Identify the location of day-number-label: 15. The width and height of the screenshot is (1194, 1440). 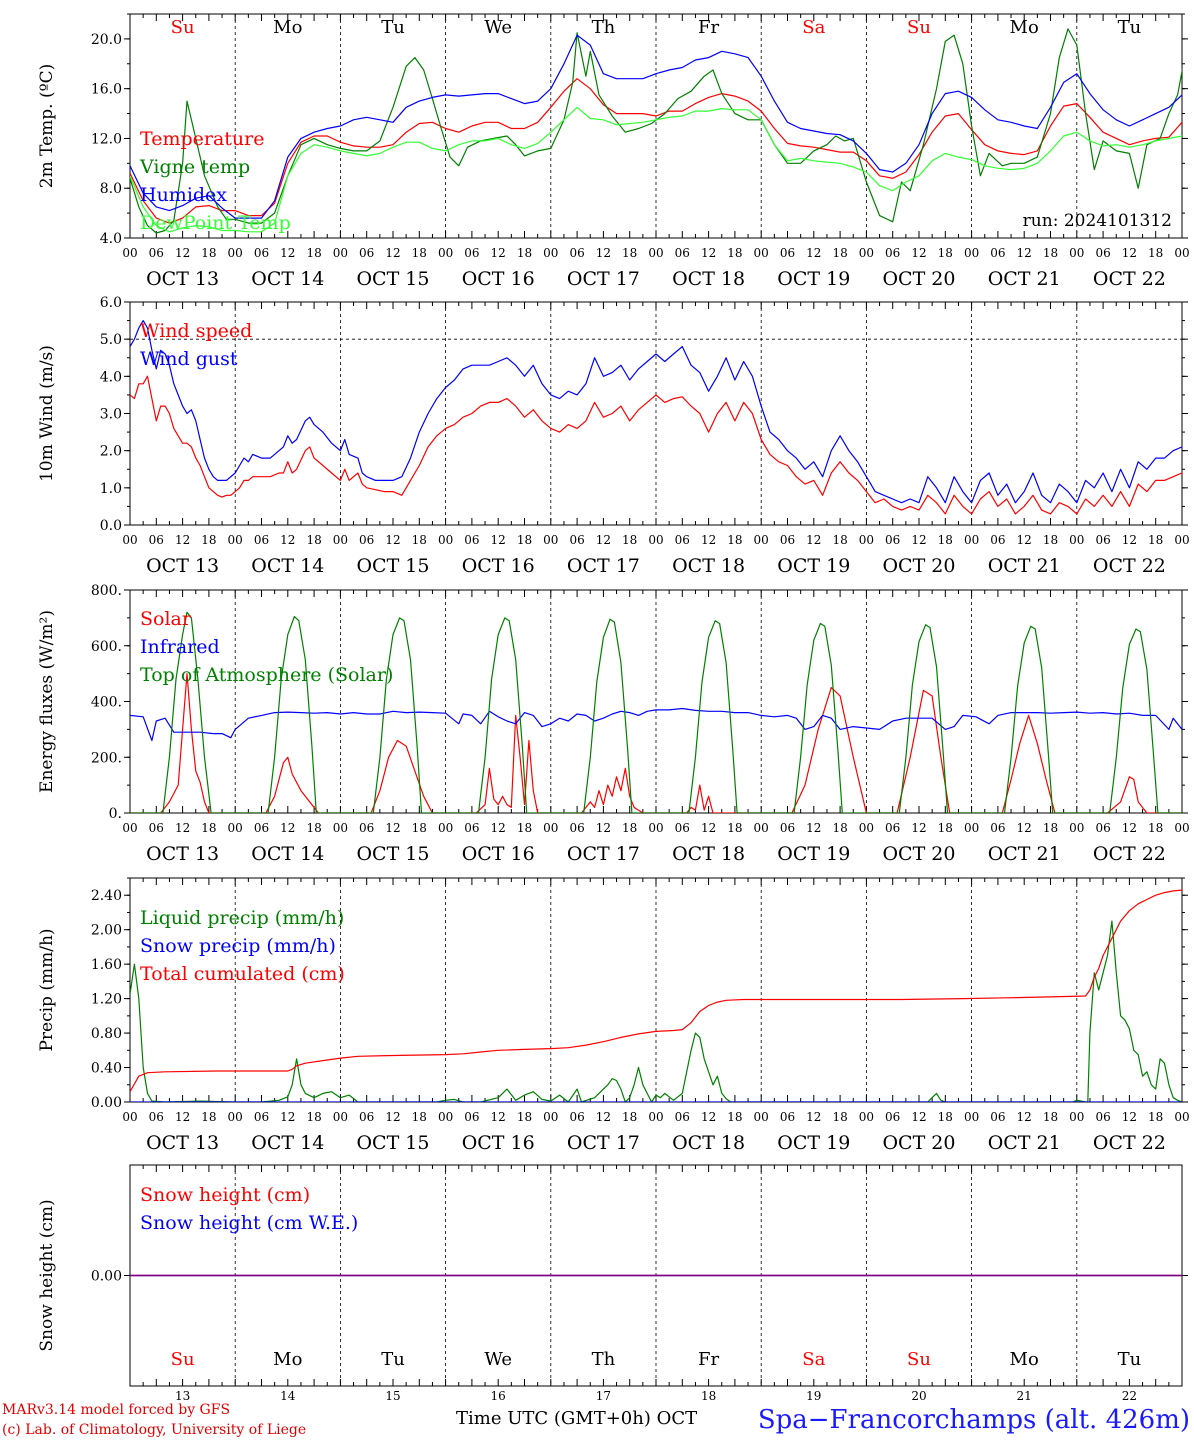
(392, 1396).